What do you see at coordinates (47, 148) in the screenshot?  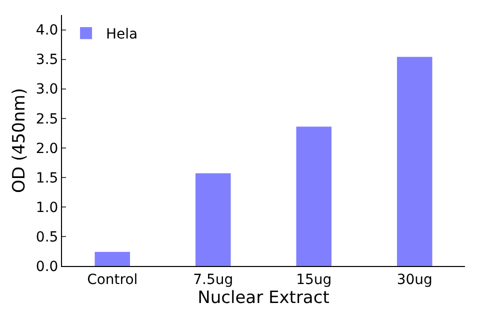 I see `y-tick-label: 2.0` at bounding box center [47, 148].